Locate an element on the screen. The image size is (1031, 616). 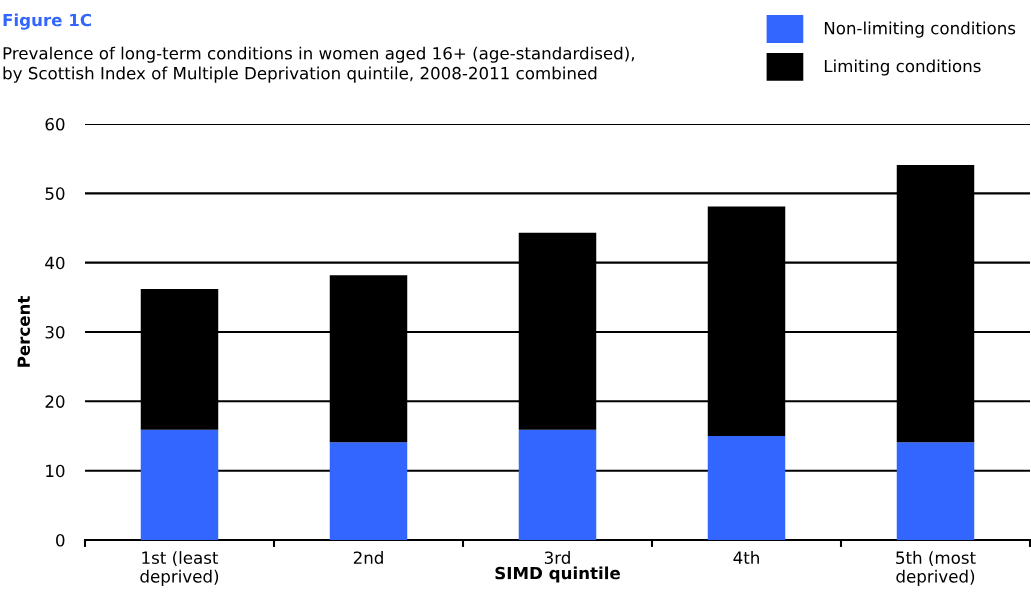
y-tick-label: 50 is located at coordinates (55, 193).